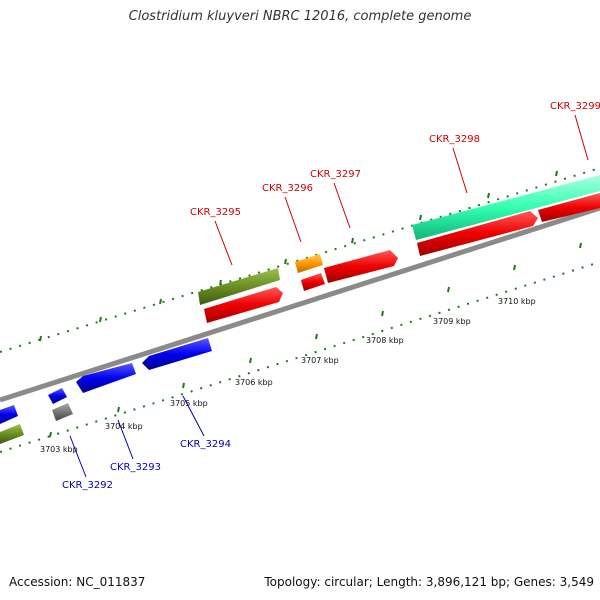 The width and height of the screenshot is (600, 600). Describe the element at coordinates (77, 582) in the screenshot. I see `accession-text: Accession: NC_011837` at that location.